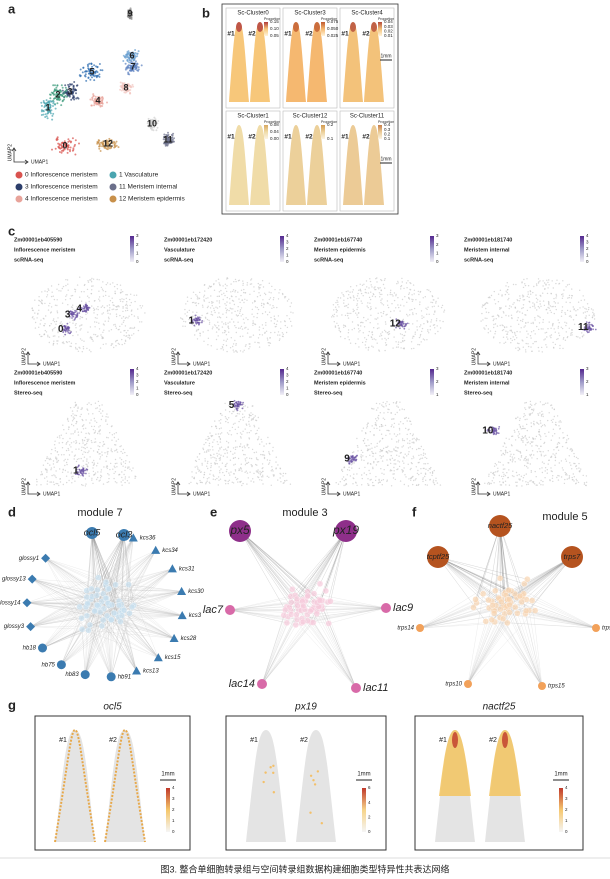 The height and width of the screenshot is (879, 610). What do you see at coordinates (148, 187) in the screenshot?
I see `legend-label: 11 Meristem internal` at bounding box center [148, 187].